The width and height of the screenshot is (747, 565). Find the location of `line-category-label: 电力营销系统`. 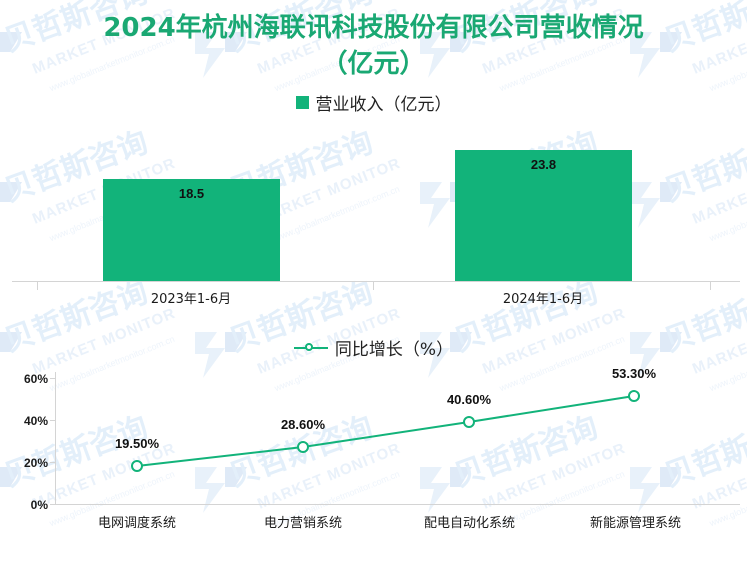

line-category-label: 电力营销系统 is located at coordinates (302, 523).